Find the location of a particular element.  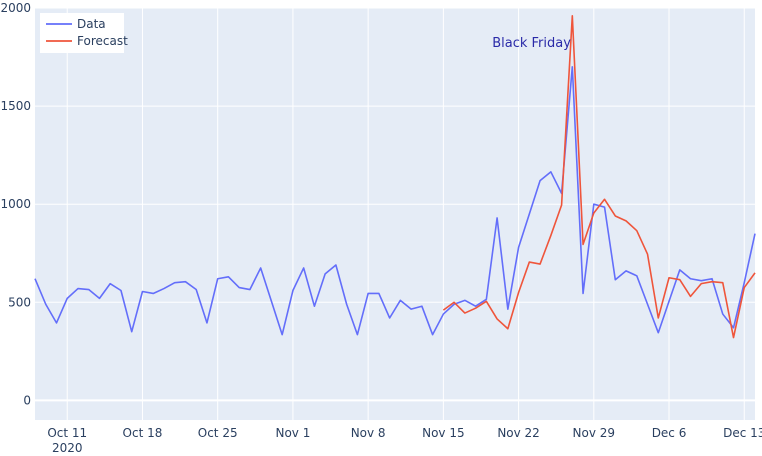

x-tick-label: Nov 15 is located at coordinates (443, 433).